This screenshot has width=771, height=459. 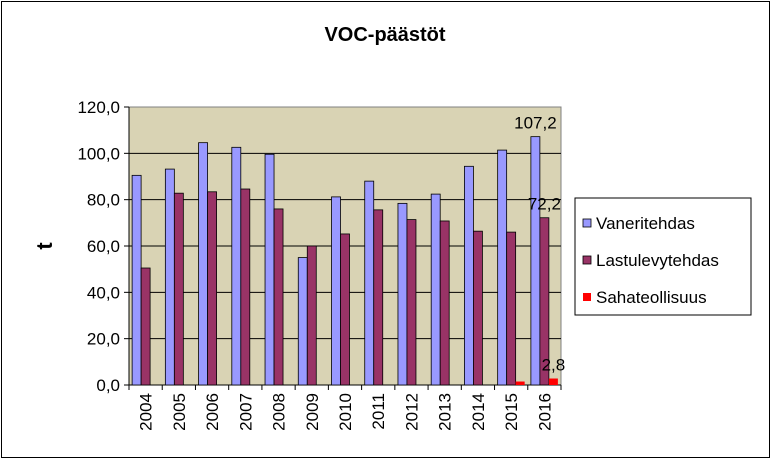 What do you see at coordinates (311, 315) in the screenshot?
I see `bar-lastulevytehdas-2009` at bounding box center [311, 315].